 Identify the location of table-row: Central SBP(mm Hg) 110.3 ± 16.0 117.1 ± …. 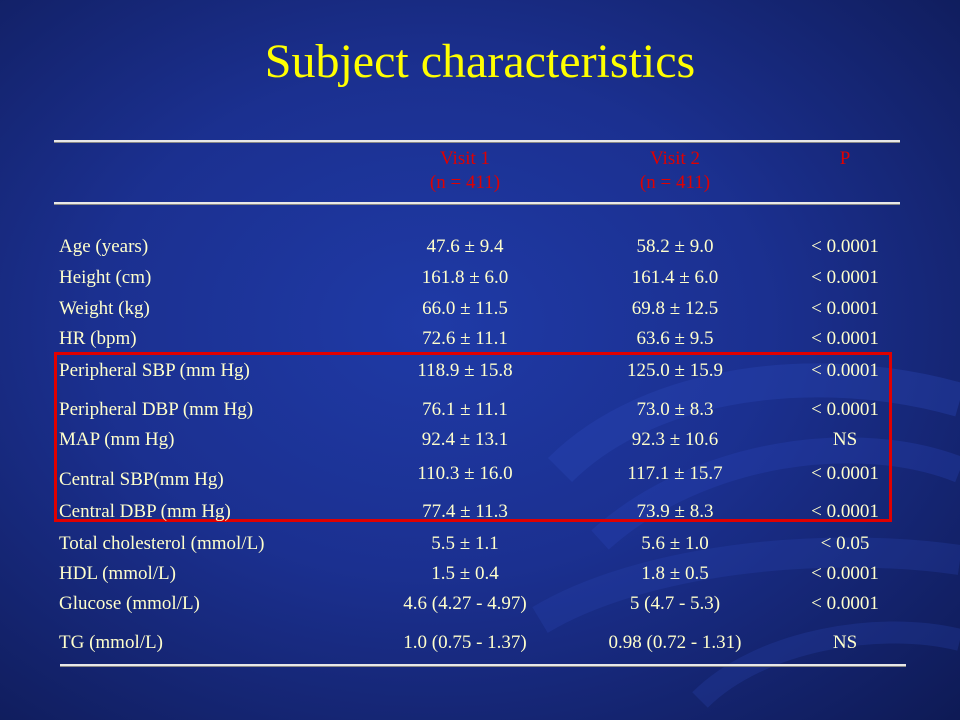
(480, 476).